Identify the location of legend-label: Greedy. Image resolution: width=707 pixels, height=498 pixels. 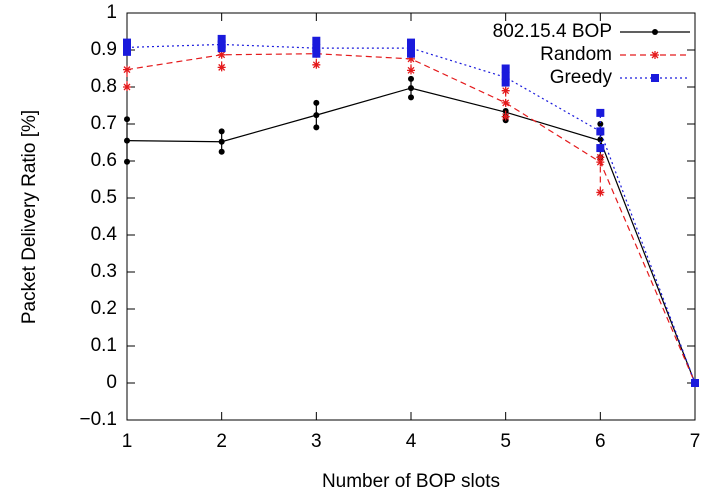
(581, 77).